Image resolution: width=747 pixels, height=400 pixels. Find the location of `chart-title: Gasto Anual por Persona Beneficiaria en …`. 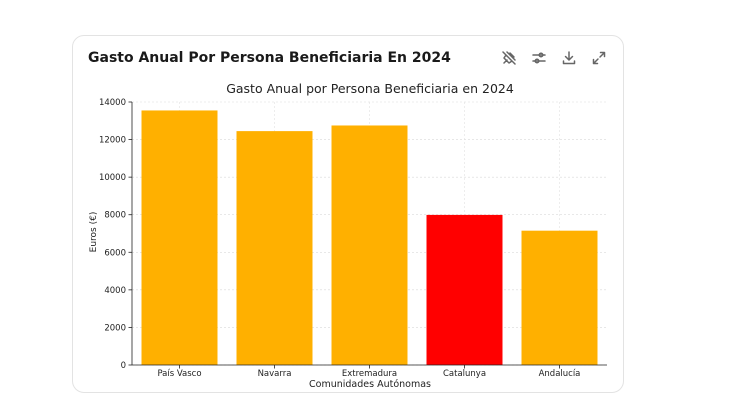

chart-title: Gasto Anual por Persona Beneficiaria en … is located at coordinates (370, 88).